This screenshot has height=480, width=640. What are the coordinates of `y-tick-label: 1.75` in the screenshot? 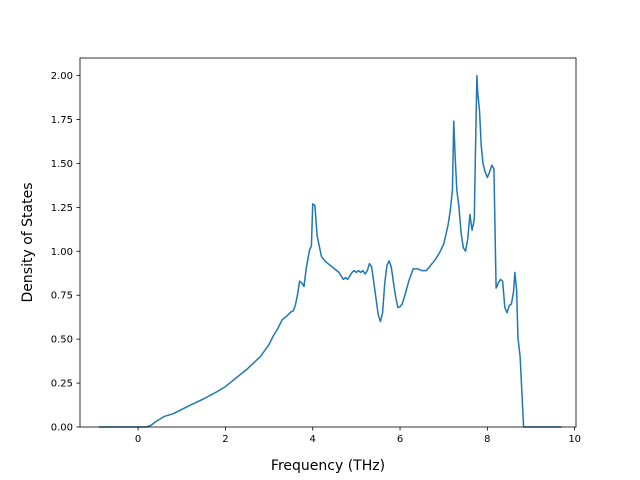 It's located at (62, 120).